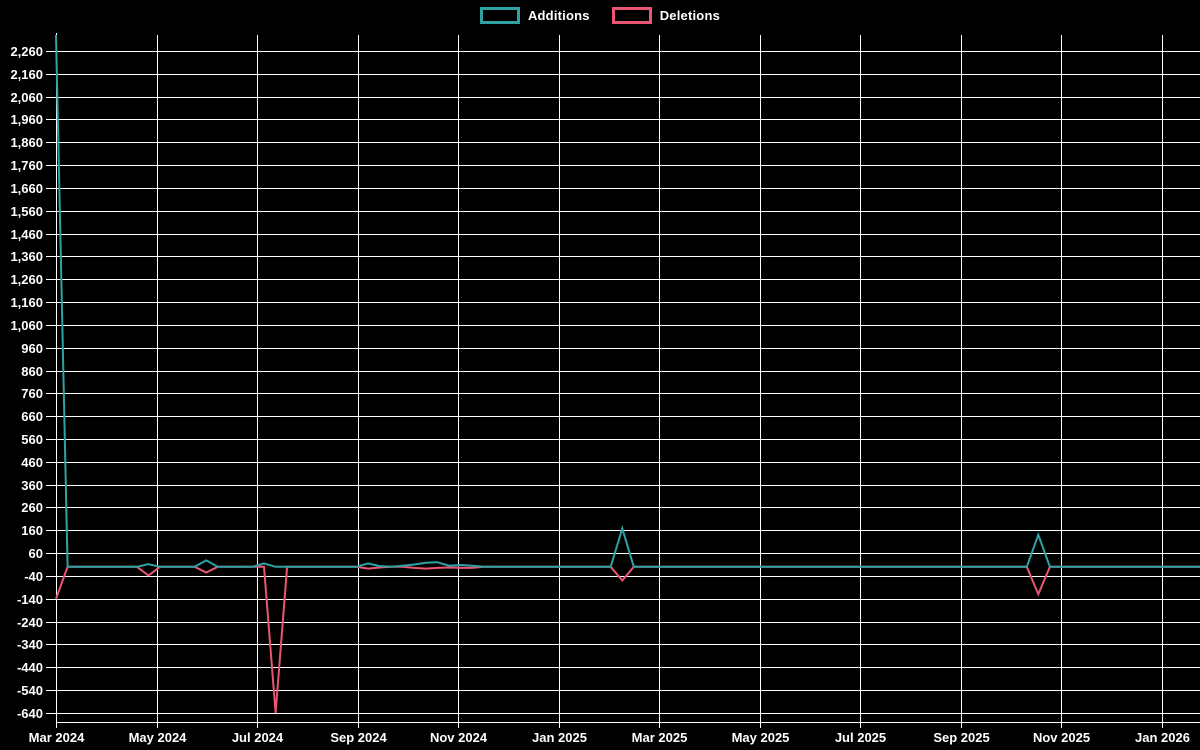 The height and width of the screenshot is (750, 1200). I want to click on x-tick-label: Mar 2024, so click(57, 737).